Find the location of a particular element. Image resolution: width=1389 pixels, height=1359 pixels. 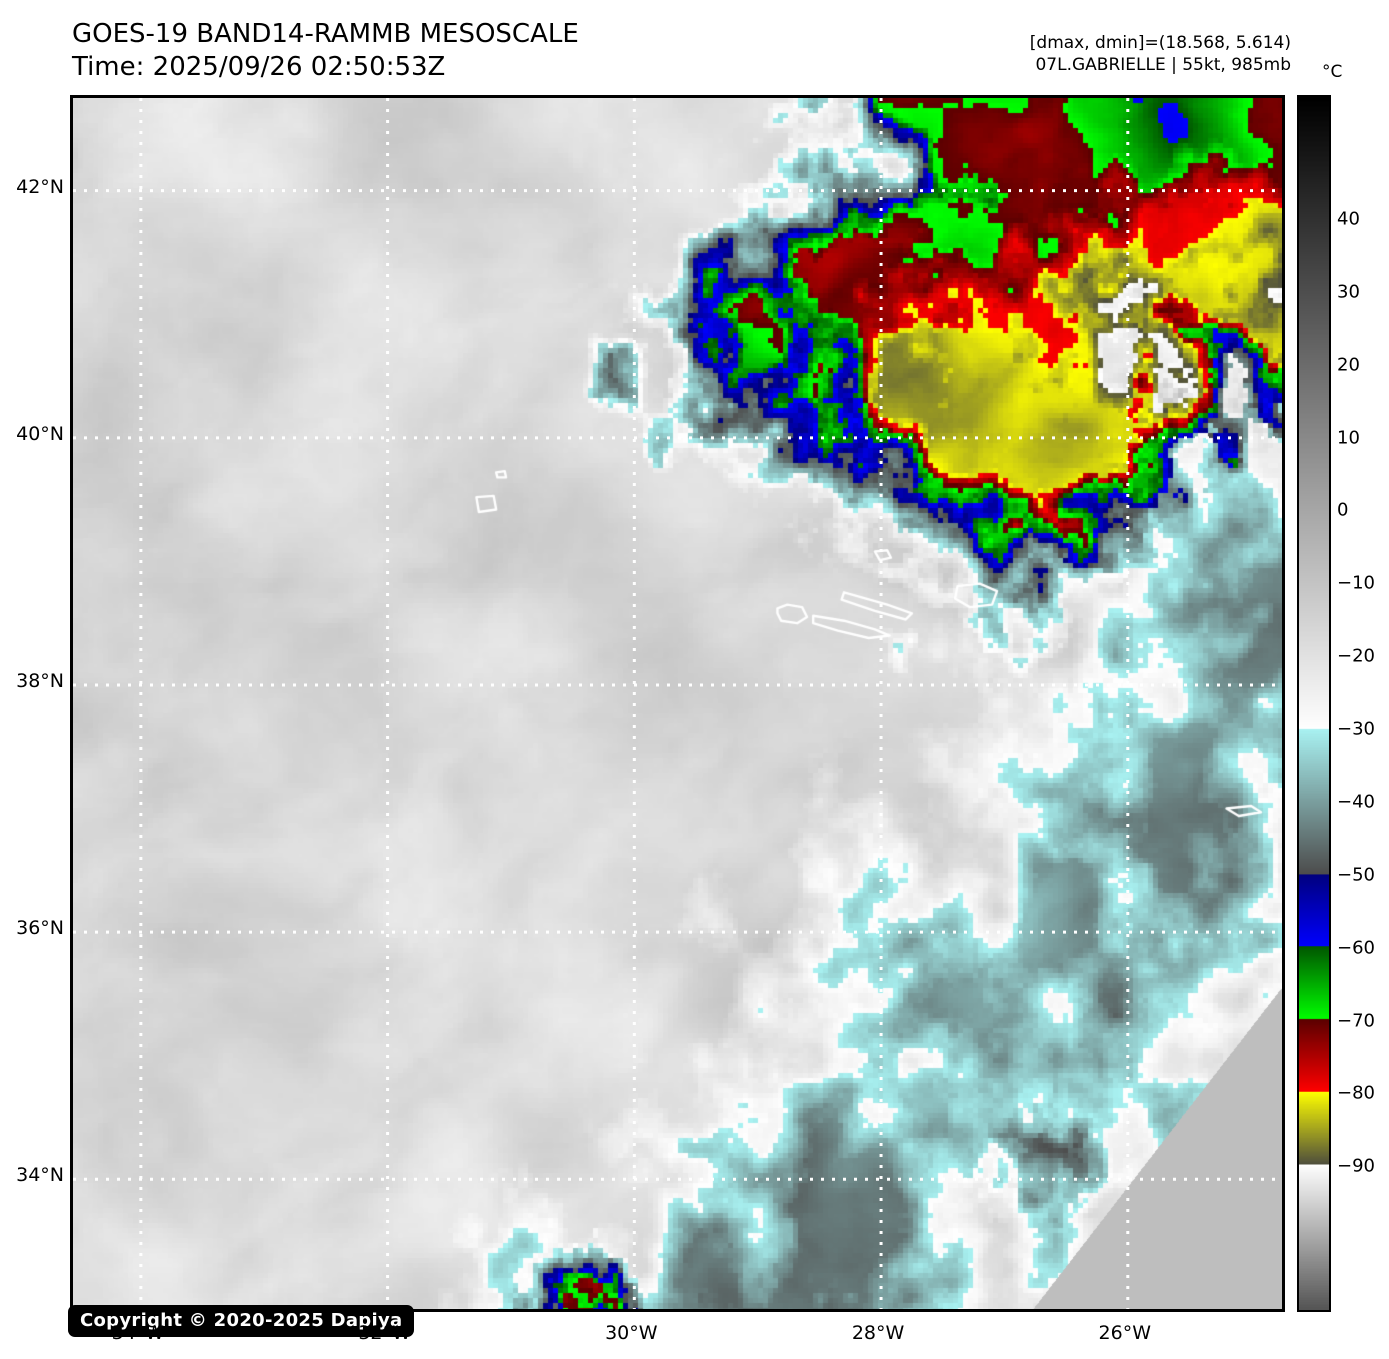

latitude-tick-label: 40°N is located at coordinates (40, 433).